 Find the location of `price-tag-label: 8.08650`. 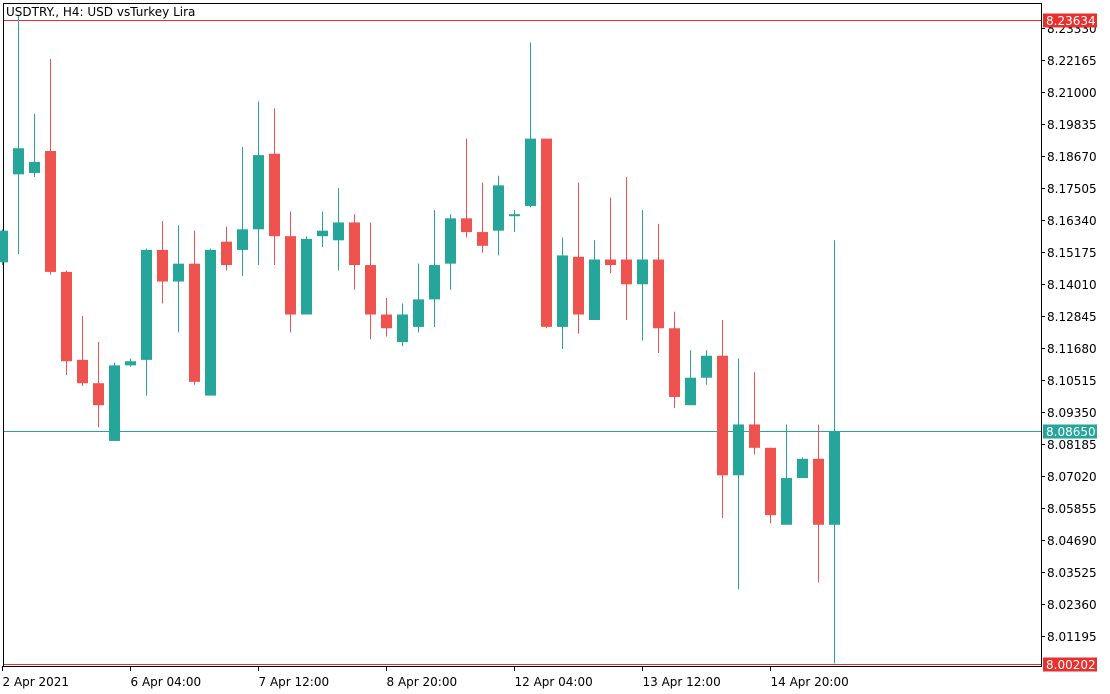

price-tag-label: 8.08650 is located at coordinates (1071, 432).